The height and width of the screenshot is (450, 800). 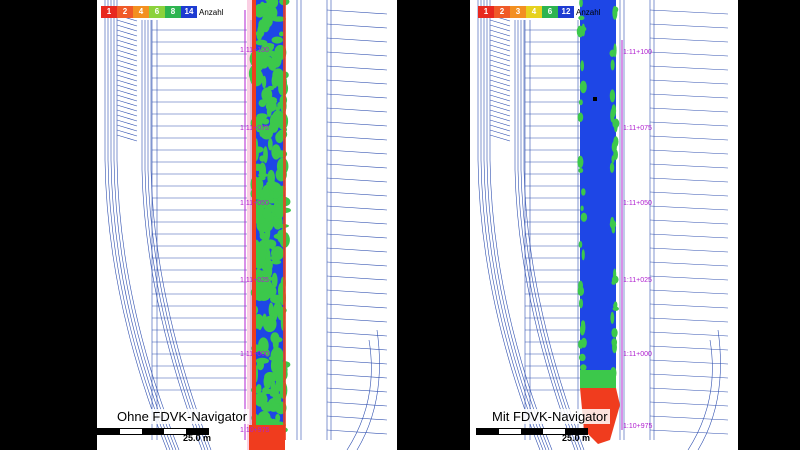 What do you see at coordinates (598, 379) in the screenshot?
I see `strip-end` at bounding box center [598, 379].